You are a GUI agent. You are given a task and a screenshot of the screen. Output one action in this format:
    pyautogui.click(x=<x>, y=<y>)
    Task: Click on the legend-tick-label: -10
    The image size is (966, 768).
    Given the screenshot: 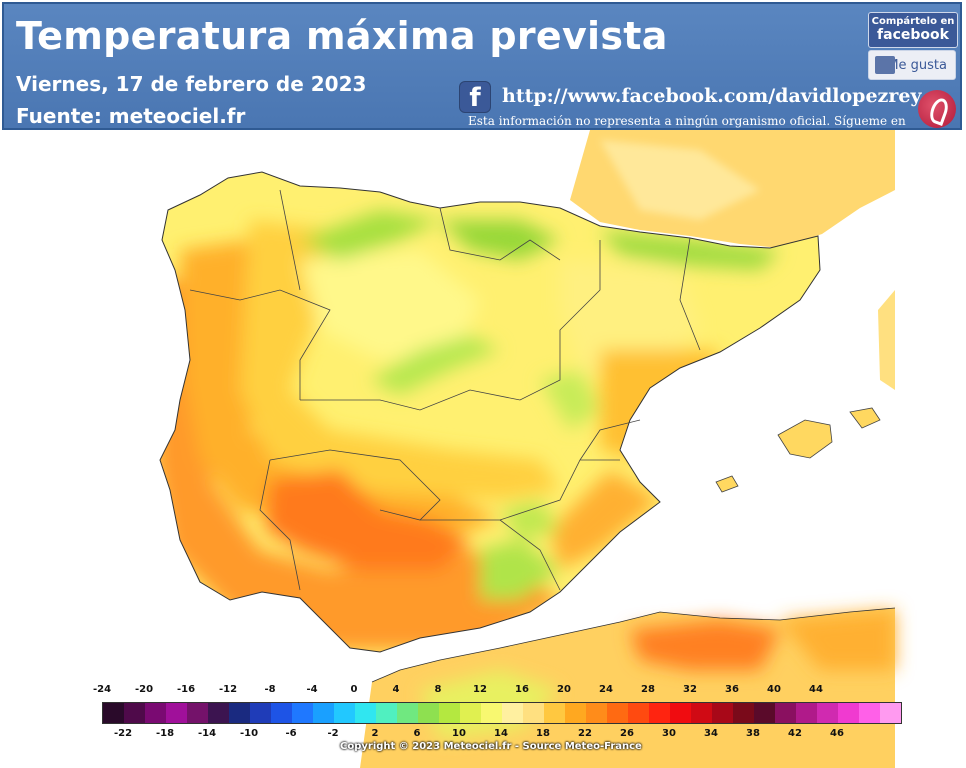 What is the action you would take?
    pyautogui.click(x=249, y=733)
    